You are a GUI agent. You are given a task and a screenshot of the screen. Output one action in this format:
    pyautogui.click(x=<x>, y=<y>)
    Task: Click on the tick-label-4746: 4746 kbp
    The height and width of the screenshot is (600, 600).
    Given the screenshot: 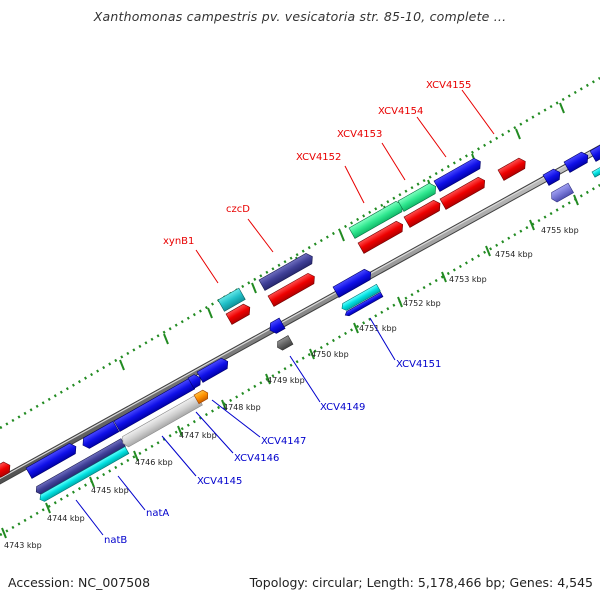 What is the action you would take?
    pyautogui.click(x=154, y=462)
    